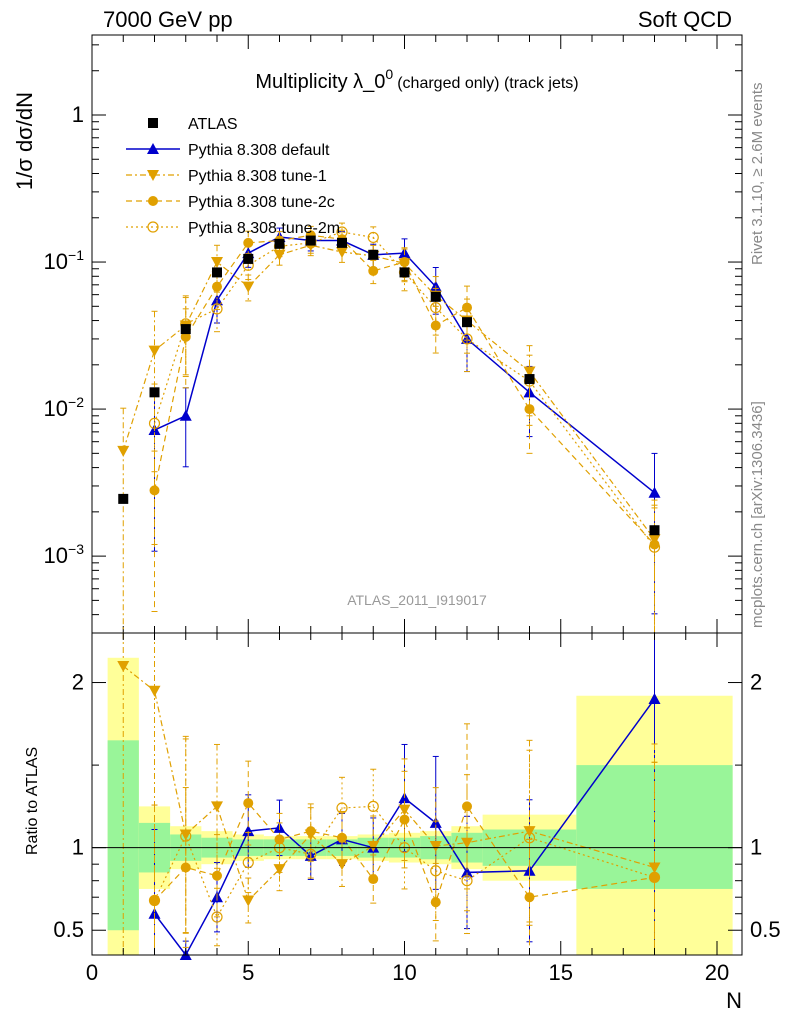  I want to click on ratio-y-tick-label: 1, so click(78, 847).